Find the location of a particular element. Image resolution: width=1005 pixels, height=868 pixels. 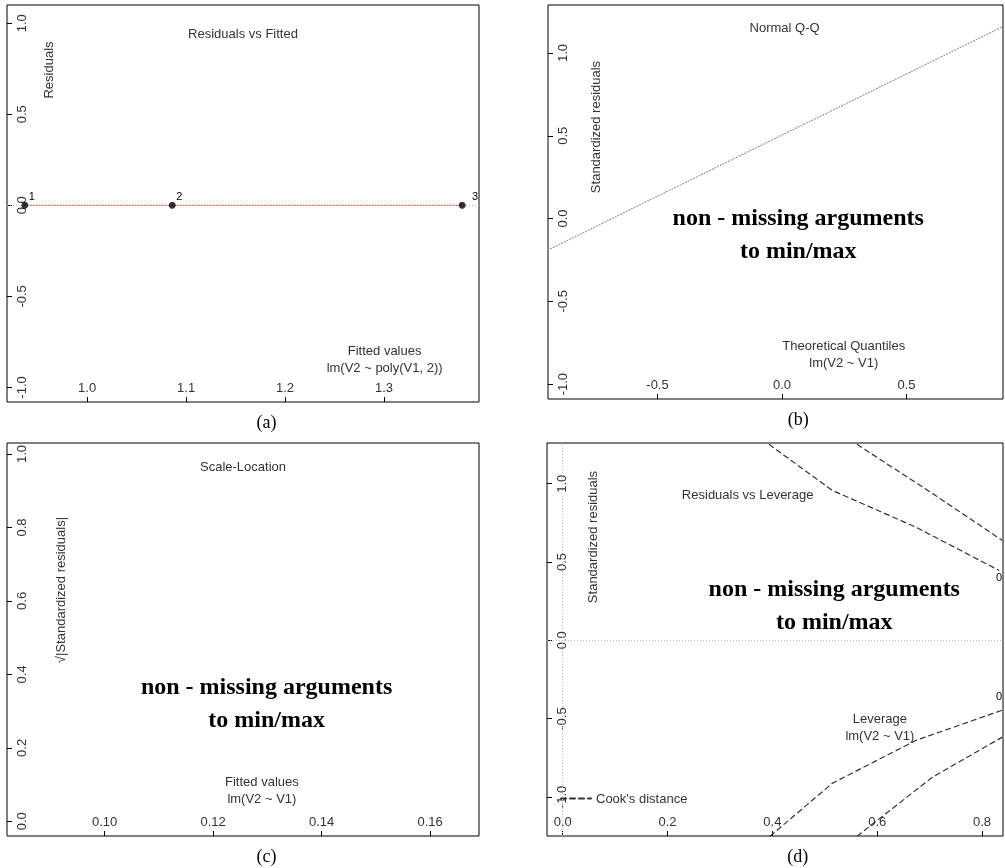

x-tick-label: 1.3 is located at coordinates (384, 387).